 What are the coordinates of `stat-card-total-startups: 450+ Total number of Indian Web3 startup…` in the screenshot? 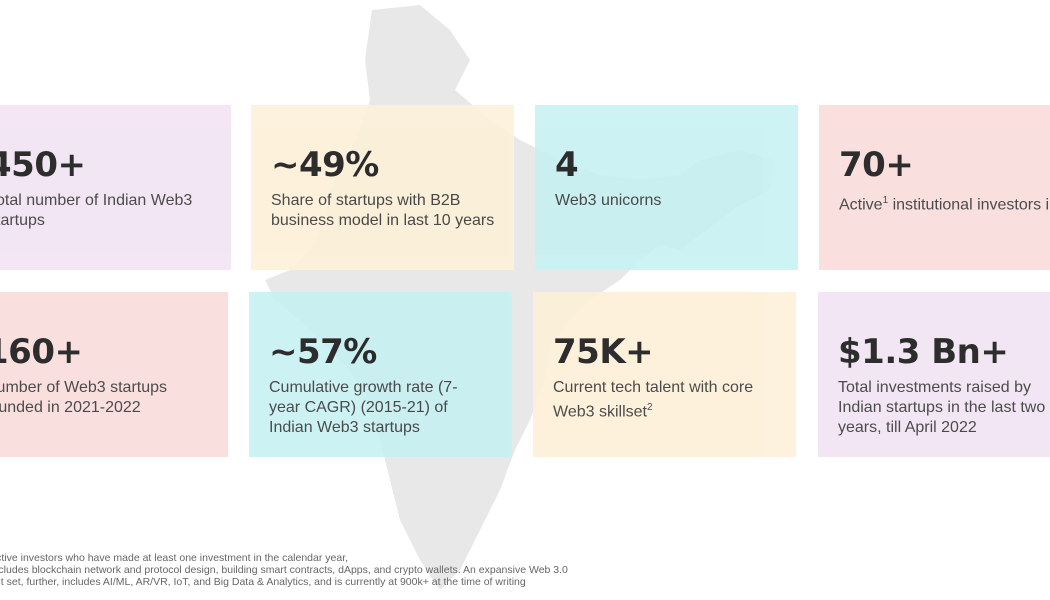 It's located at (115, 187).